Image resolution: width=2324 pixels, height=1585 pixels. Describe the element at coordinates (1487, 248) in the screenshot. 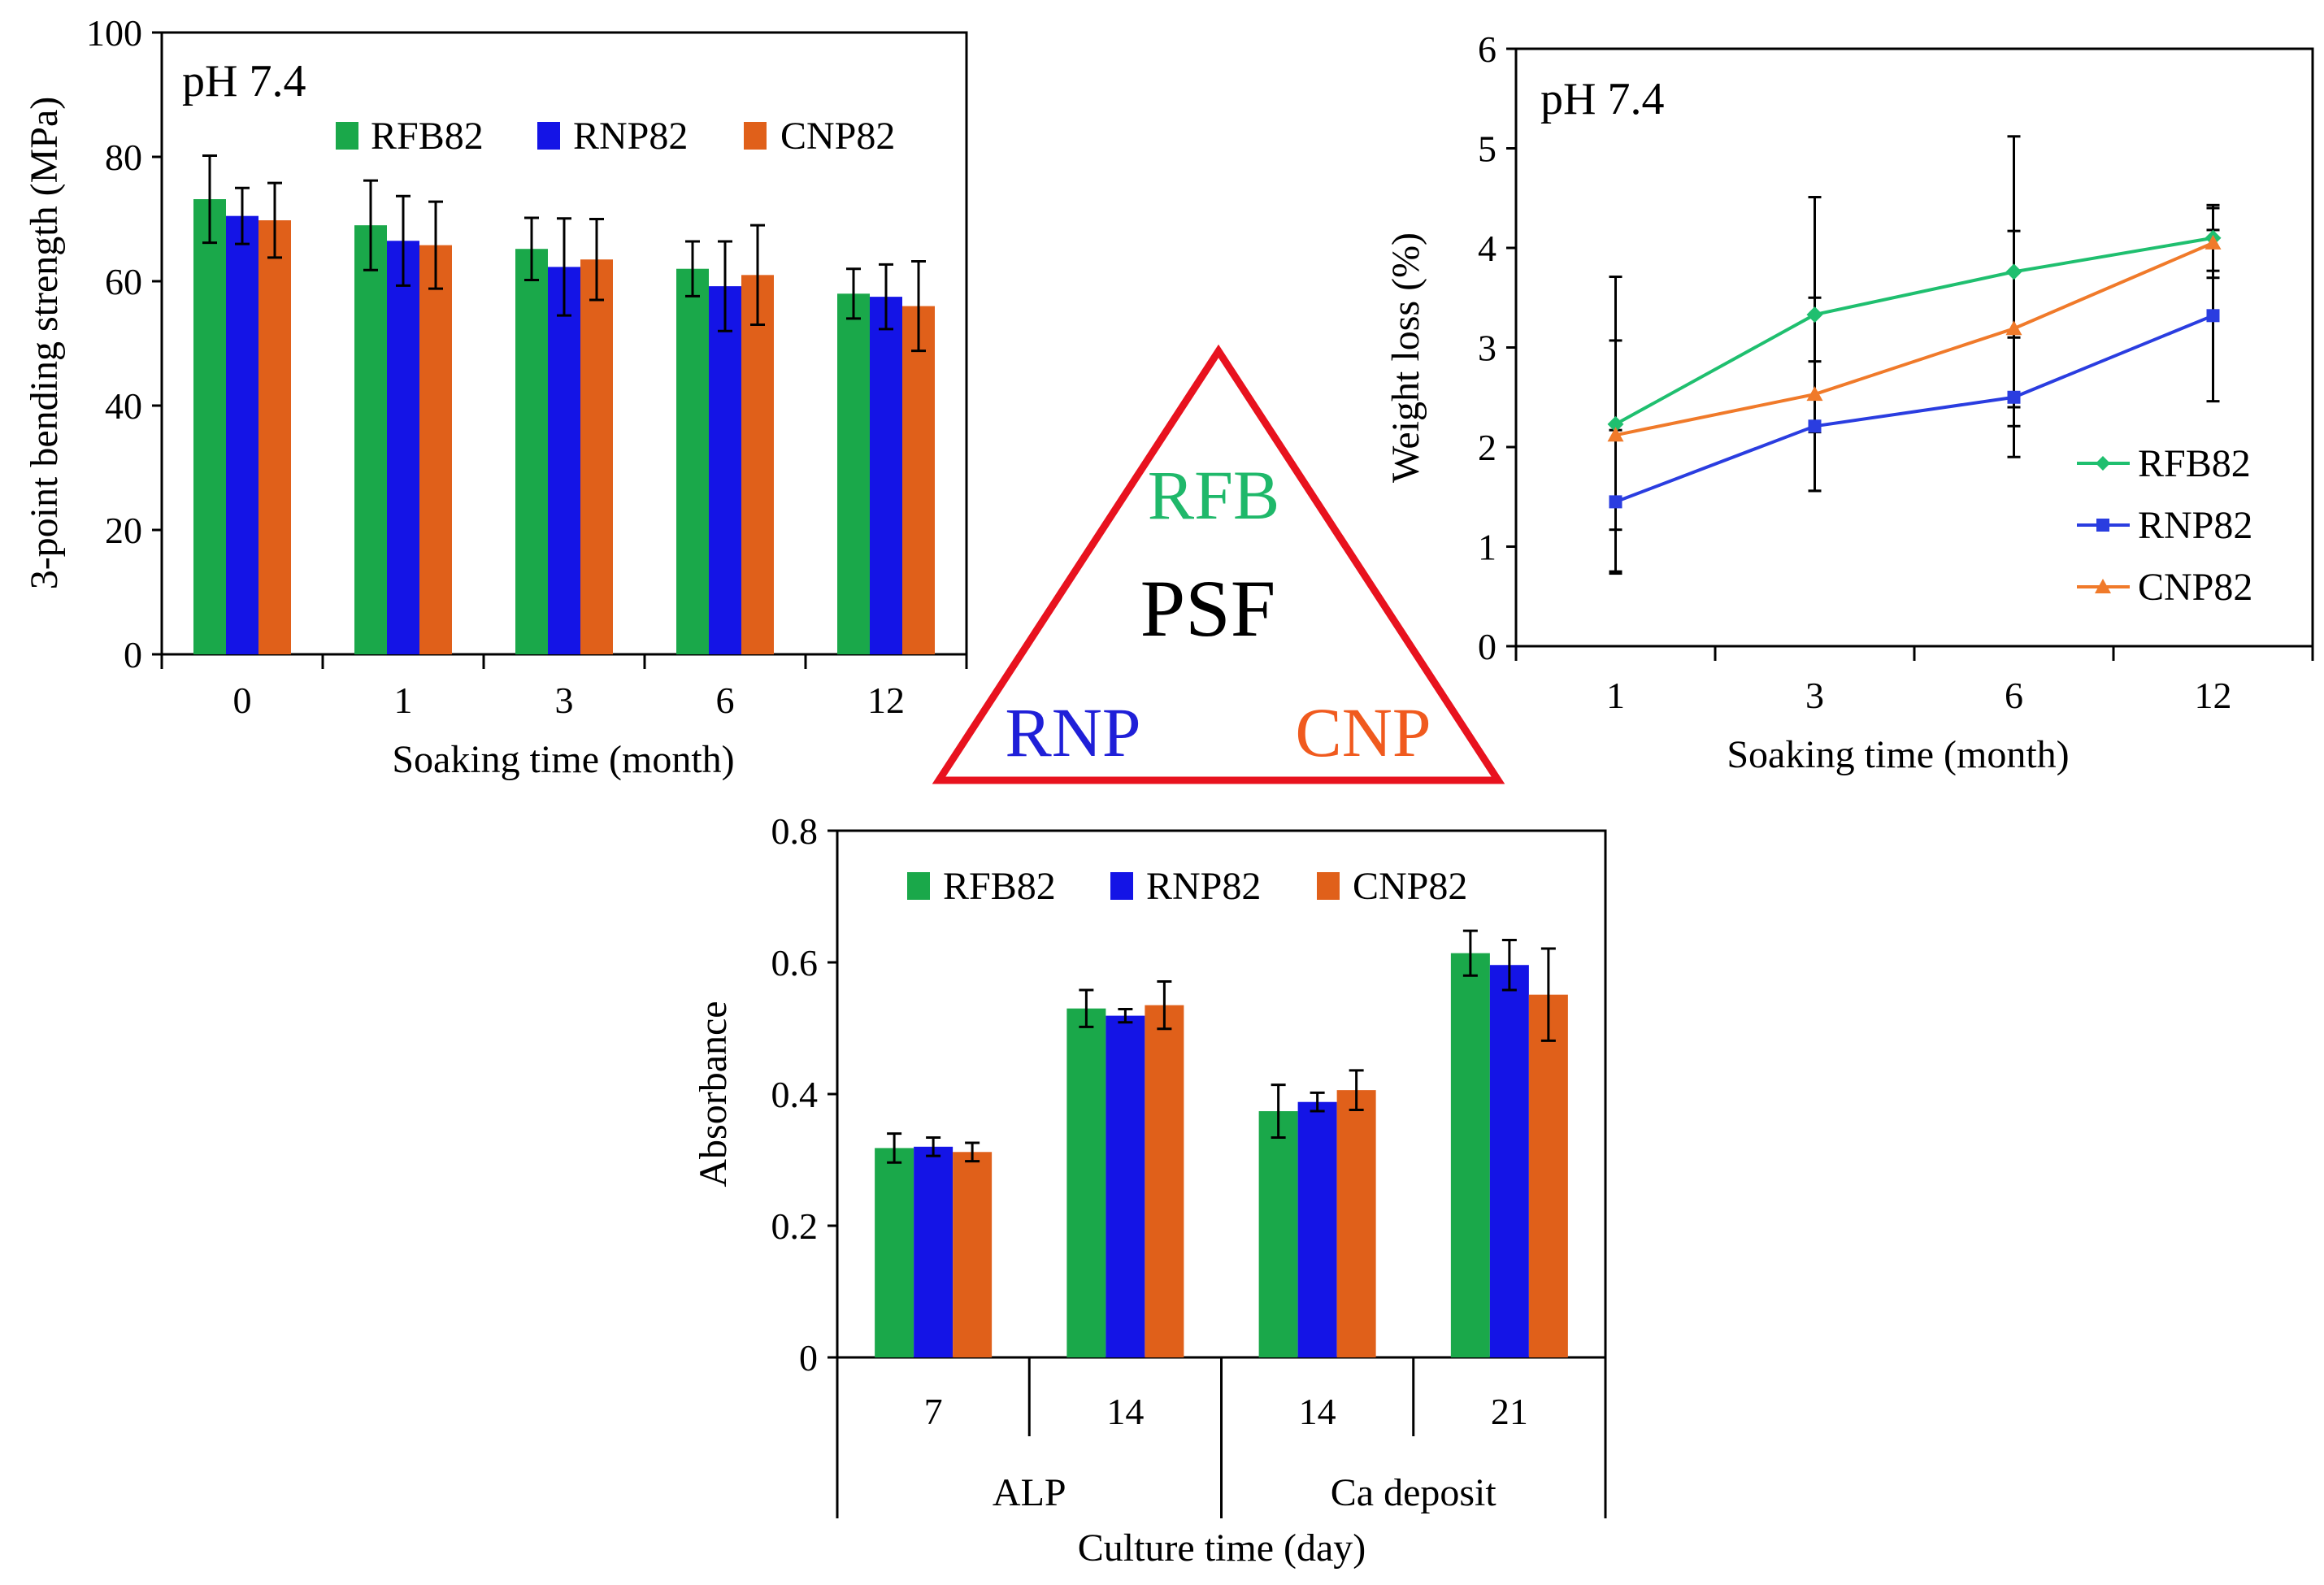

I see `y-tick-label: 4` at that location.